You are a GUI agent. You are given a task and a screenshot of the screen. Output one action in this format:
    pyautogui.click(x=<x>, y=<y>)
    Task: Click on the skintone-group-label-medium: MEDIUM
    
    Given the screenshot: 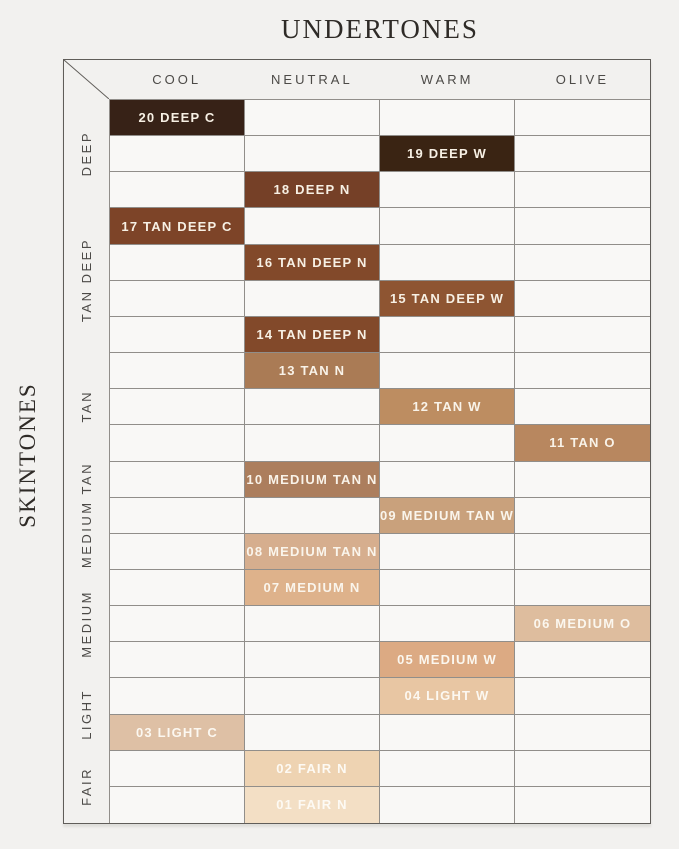 What is the action you would take?
    pyautogui.click(x=86, y=624)
    